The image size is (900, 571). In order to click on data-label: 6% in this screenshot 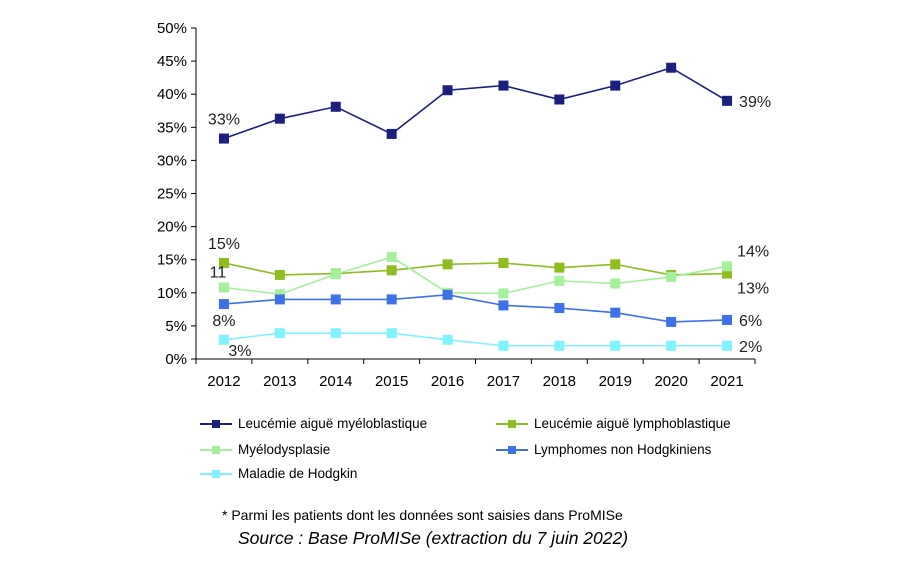, I will do `click(750, 321)`.